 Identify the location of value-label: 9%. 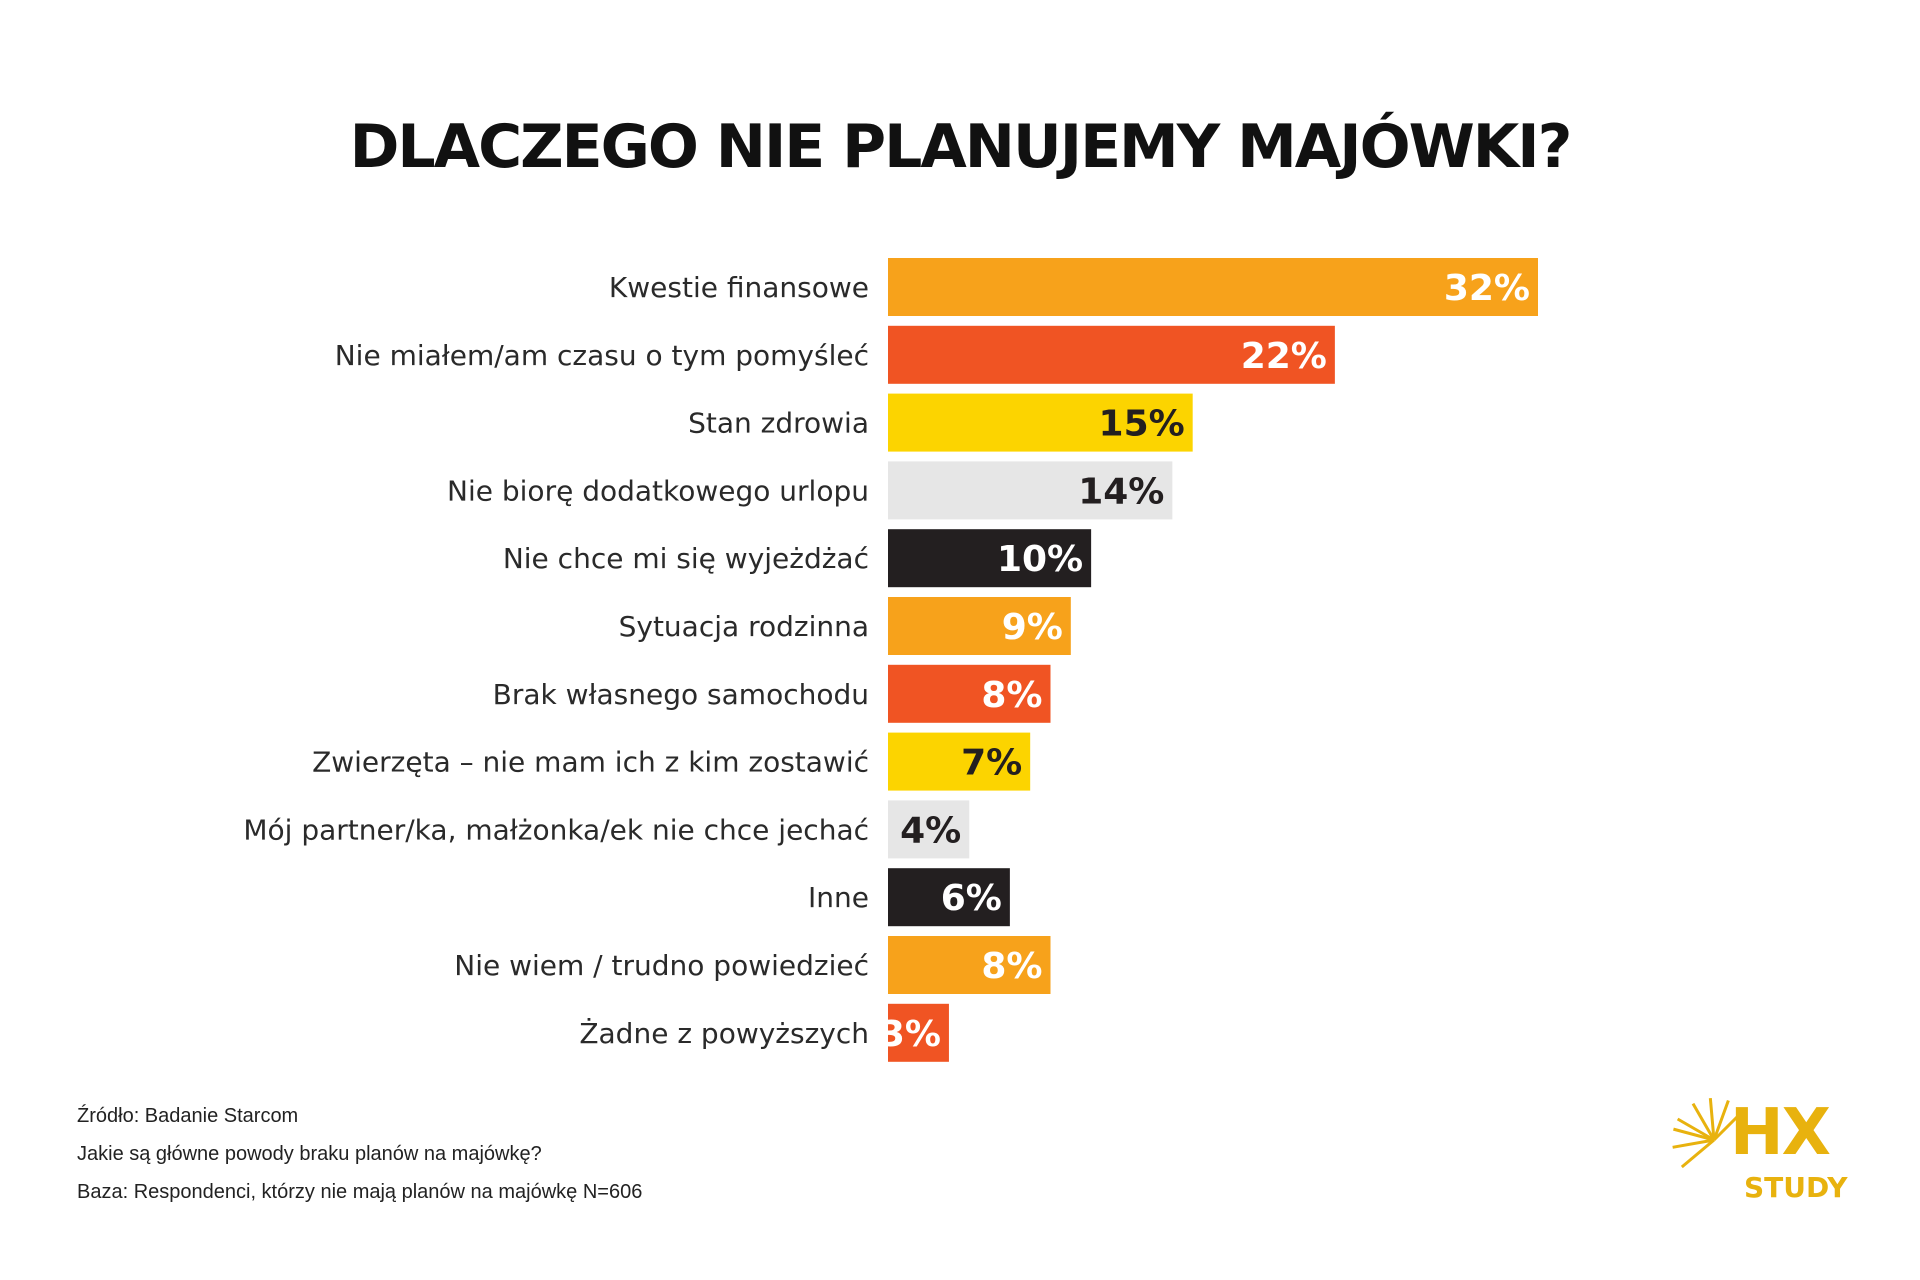
(1032, 627).